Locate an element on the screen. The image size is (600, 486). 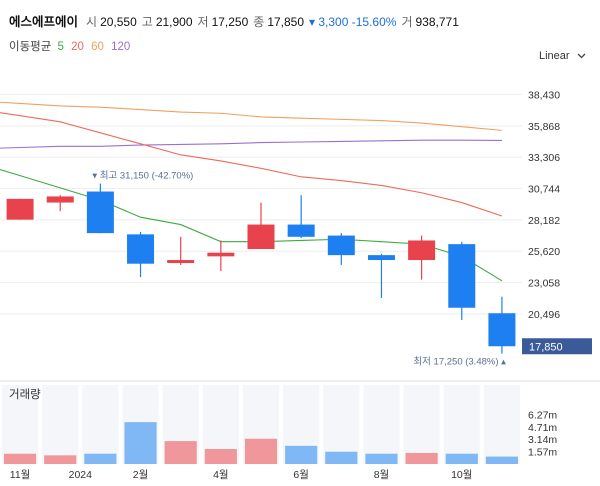
volume-label: 거 is located at coordinates (407, 22).